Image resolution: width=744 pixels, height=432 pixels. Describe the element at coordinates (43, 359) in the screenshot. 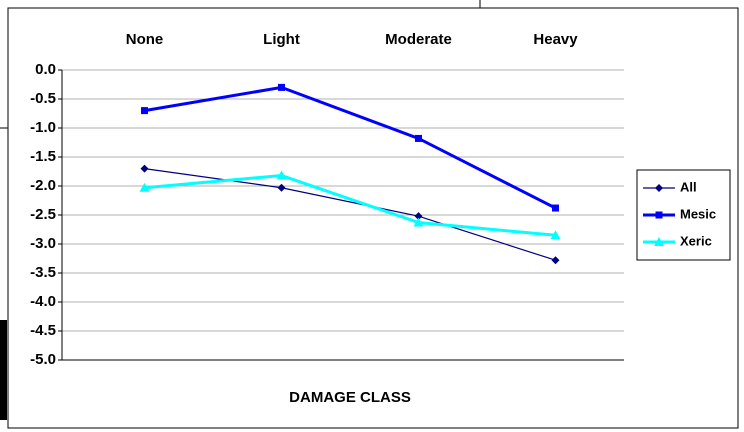

I see `y-tick-label: -5.0` at that location.